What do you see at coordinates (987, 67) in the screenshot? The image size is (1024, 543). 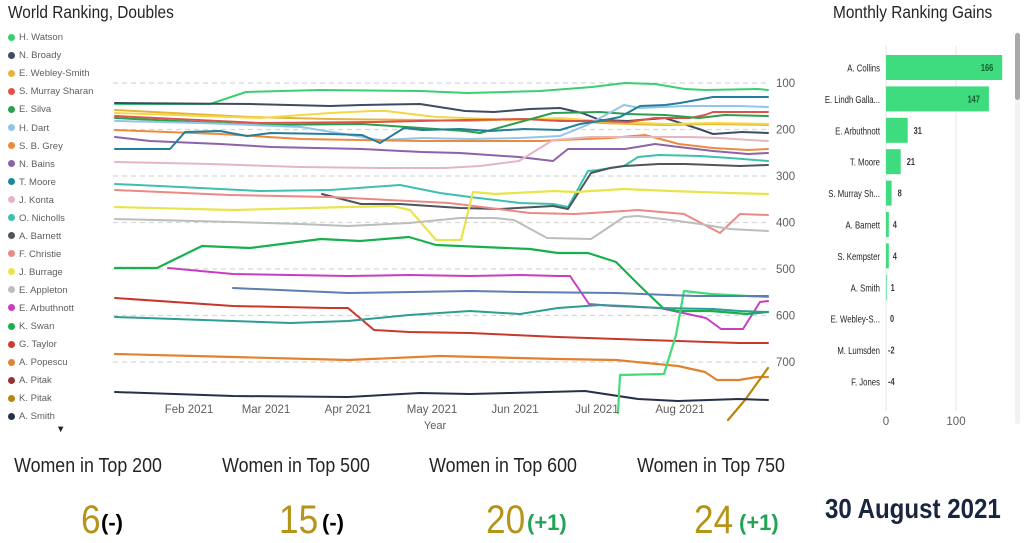 I see `svg-text: 166` at bounding box center [987, 67].